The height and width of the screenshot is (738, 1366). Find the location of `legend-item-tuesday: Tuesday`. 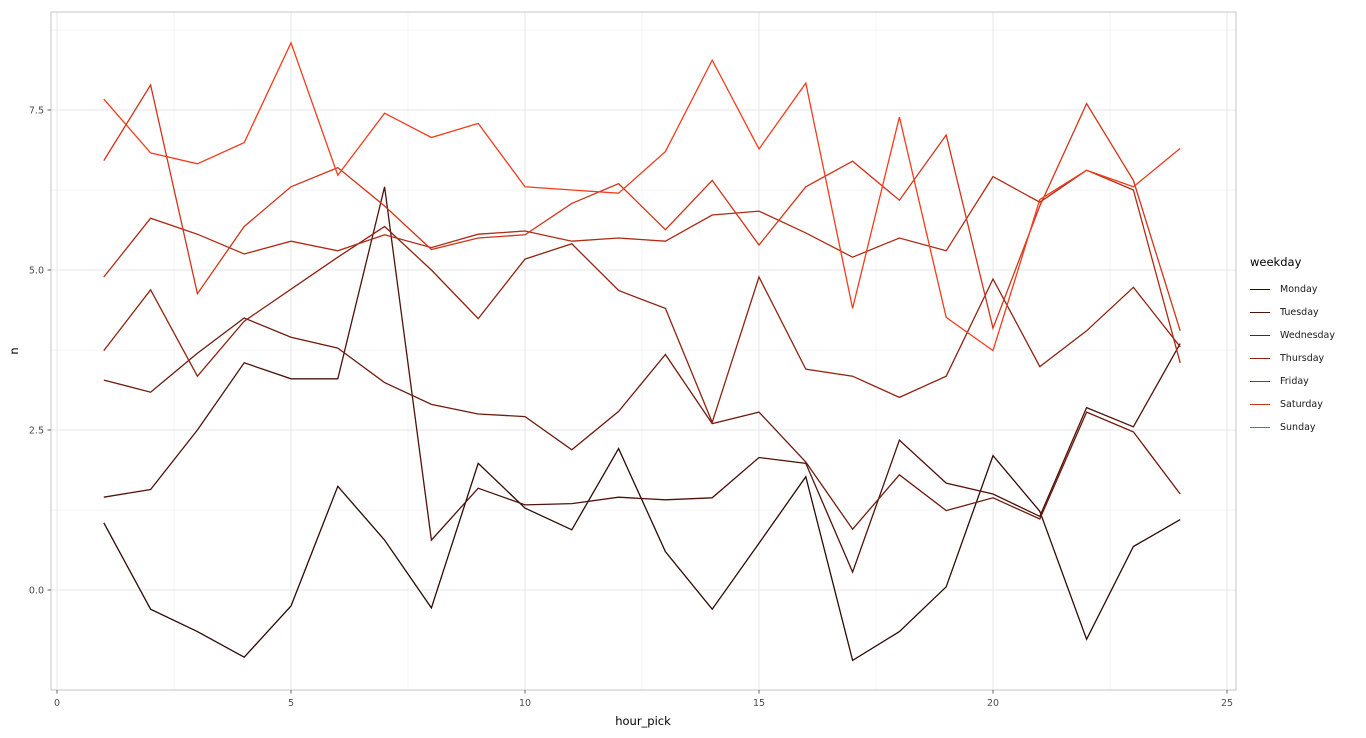

legend-item-tuesday: Tuesday is located at coordinates (1292, 312).